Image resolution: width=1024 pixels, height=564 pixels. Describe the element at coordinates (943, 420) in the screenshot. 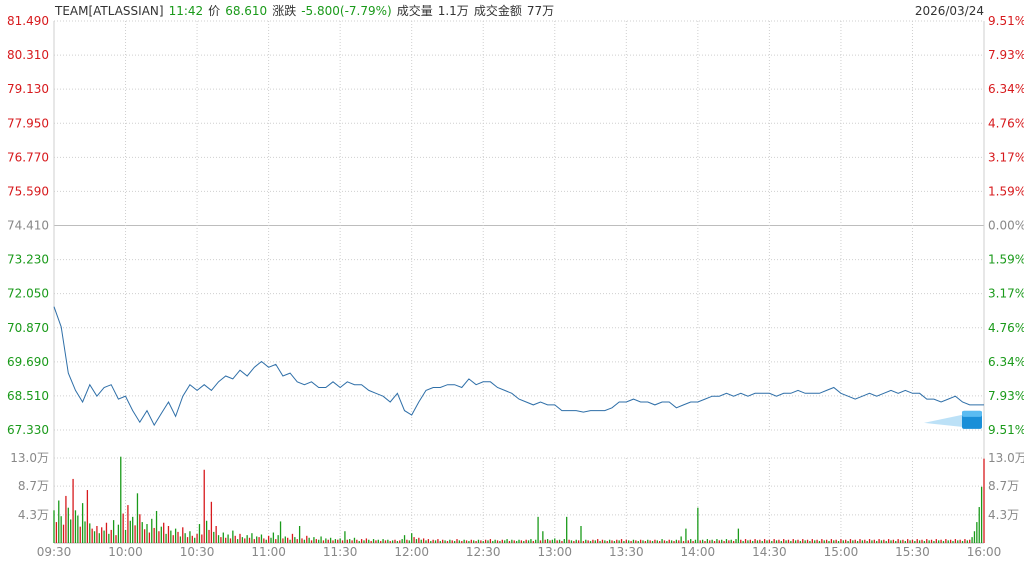

I see `marker-glow` at that location.